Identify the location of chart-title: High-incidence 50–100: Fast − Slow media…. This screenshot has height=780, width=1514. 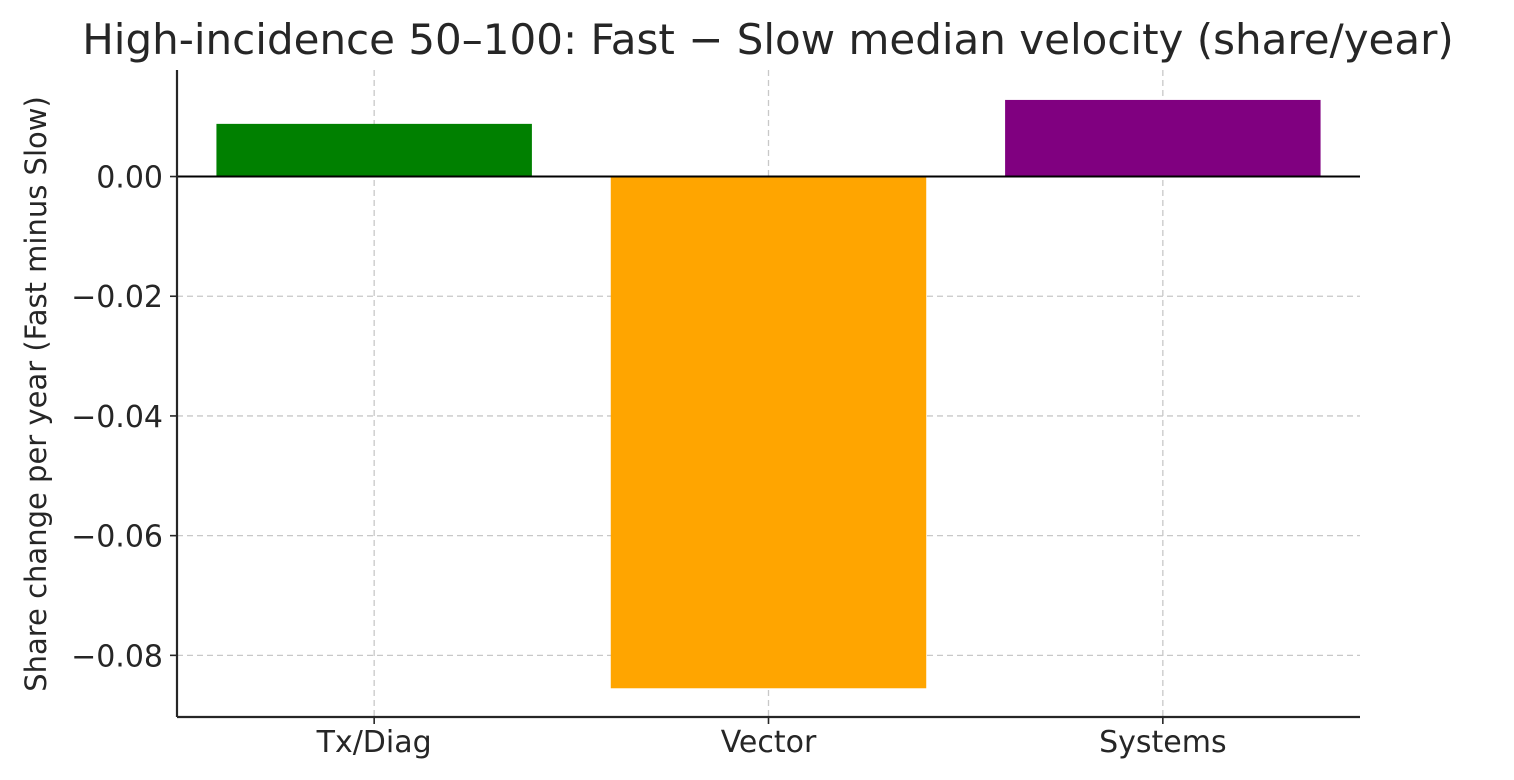
(768, 39).